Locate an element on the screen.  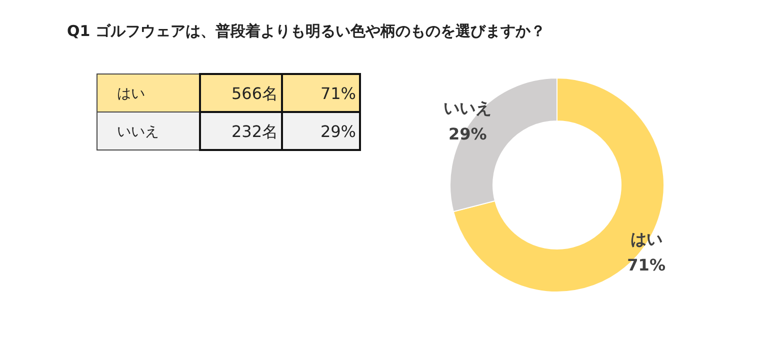
slice-label: いいえ is located at coordinates (468, 108).